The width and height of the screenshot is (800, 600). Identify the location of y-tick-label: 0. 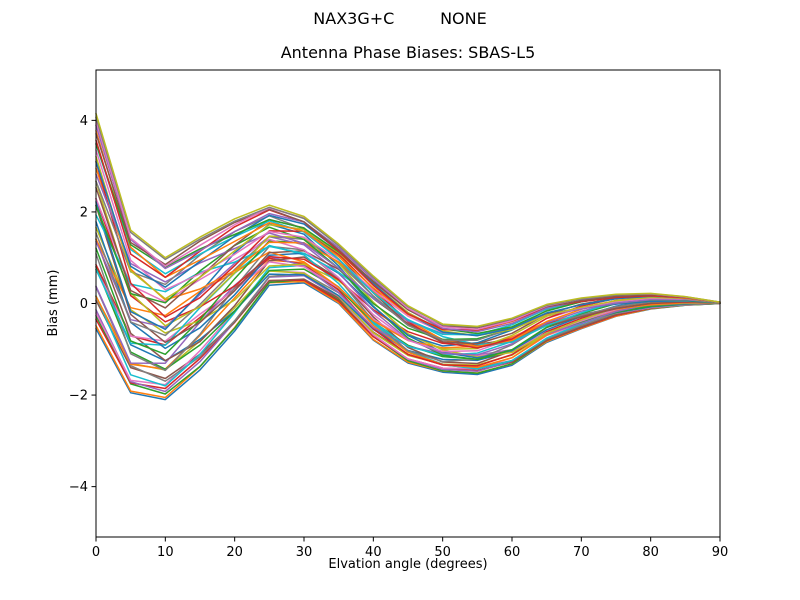
(84, 304).